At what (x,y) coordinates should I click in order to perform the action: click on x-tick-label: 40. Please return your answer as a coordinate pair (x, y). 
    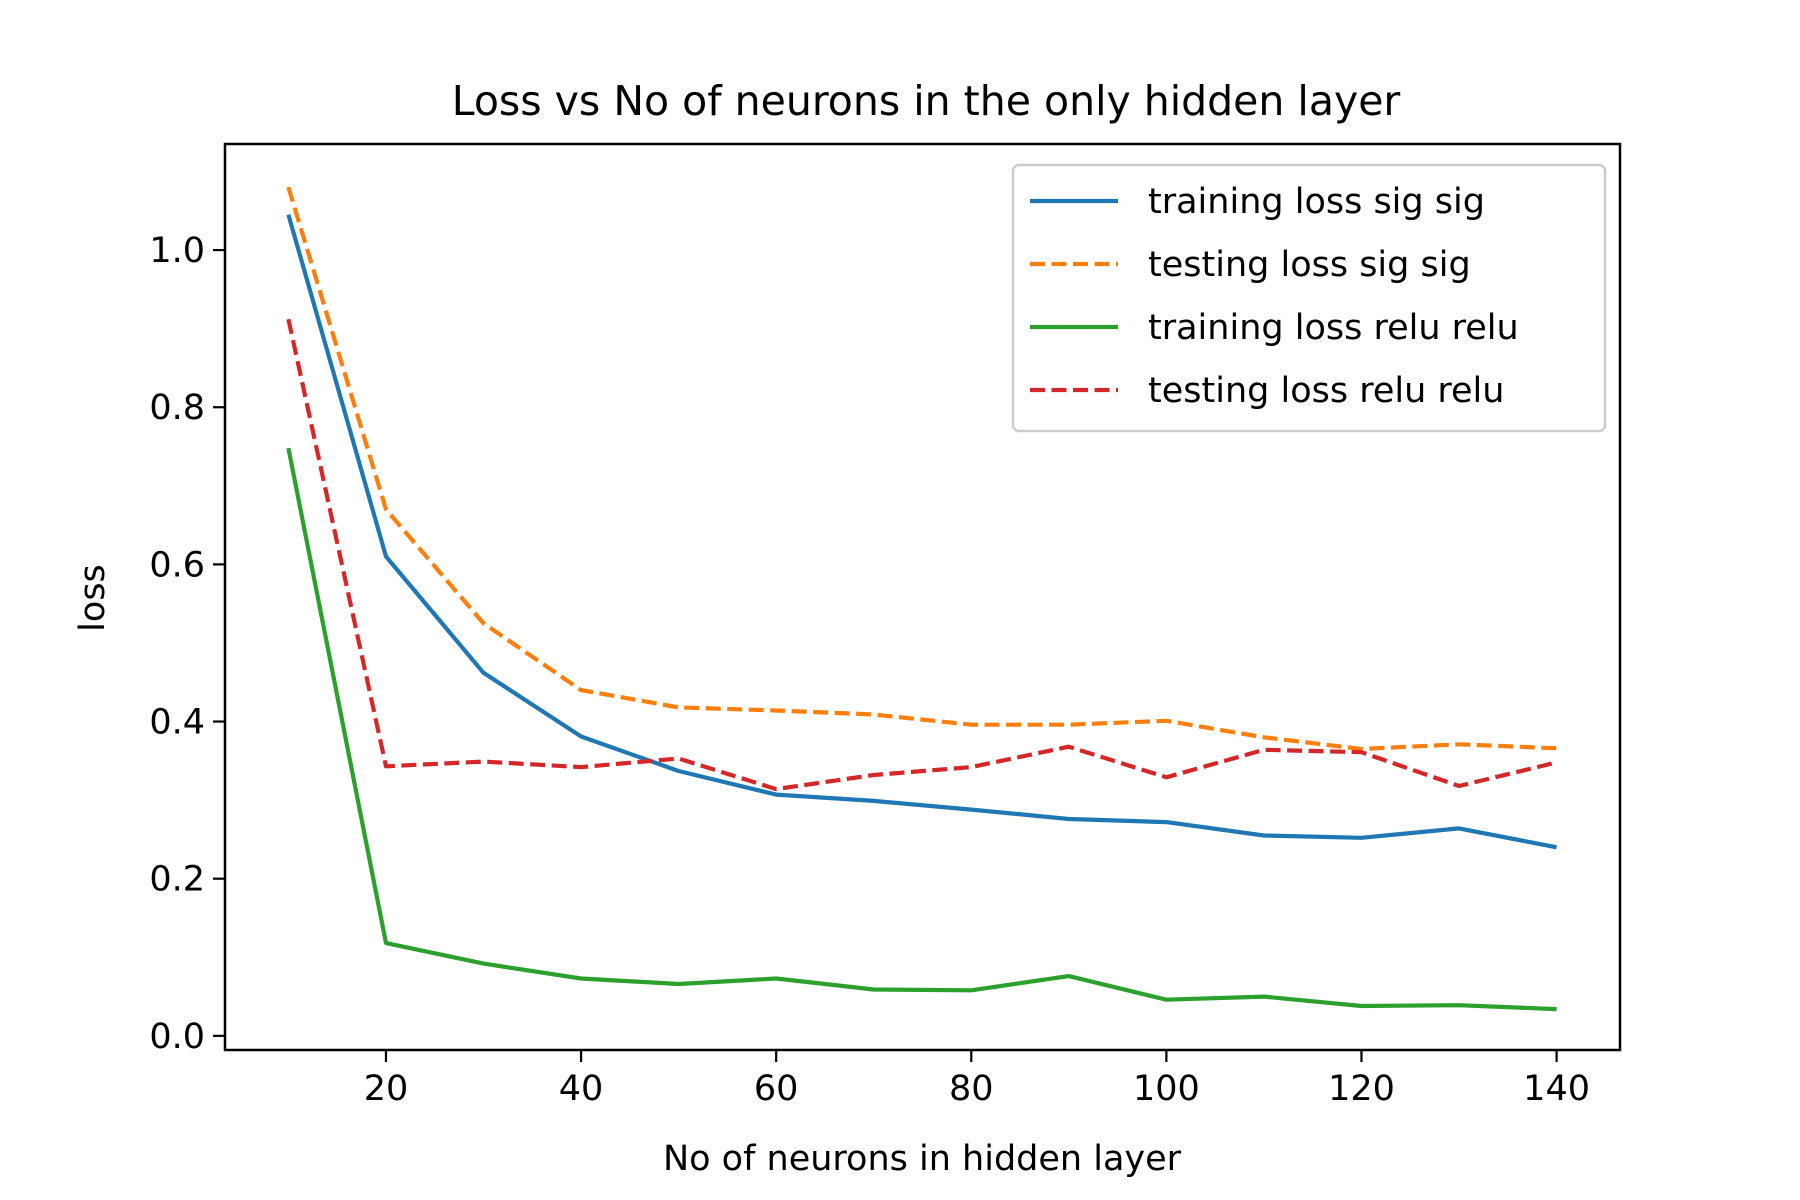
    Looking at the image, I should click on (581, 1089).